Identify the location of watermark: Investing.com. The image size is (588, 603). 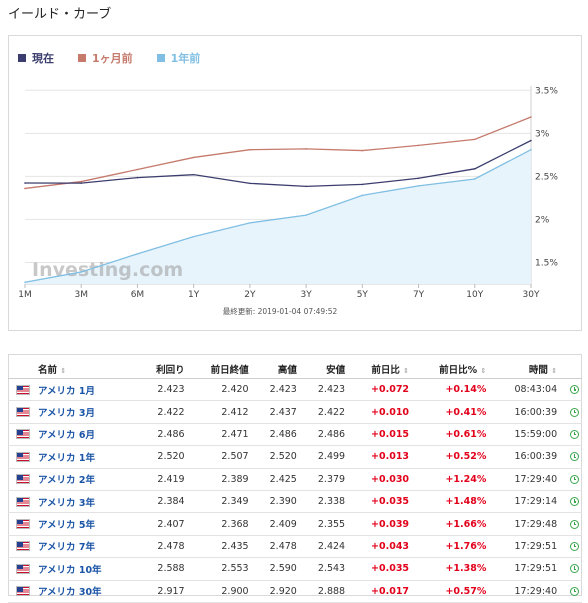
(107, 270).